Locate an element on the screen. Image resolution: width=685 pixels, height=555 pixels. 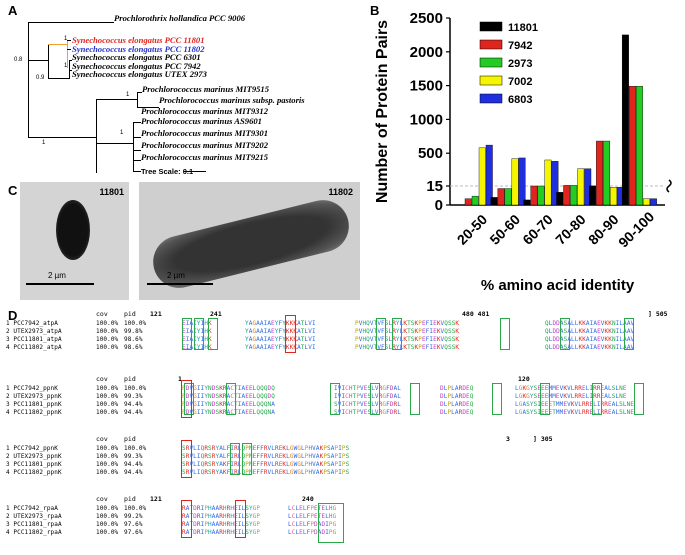
identity-value: 99.8% is located at coordinates (133, 331).